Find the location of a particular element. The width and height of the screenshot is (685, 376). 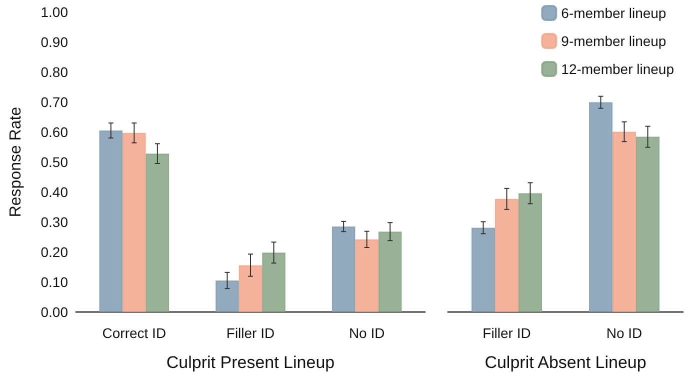

y-tick-label: 0.80 is located at coordinates (54, 72).